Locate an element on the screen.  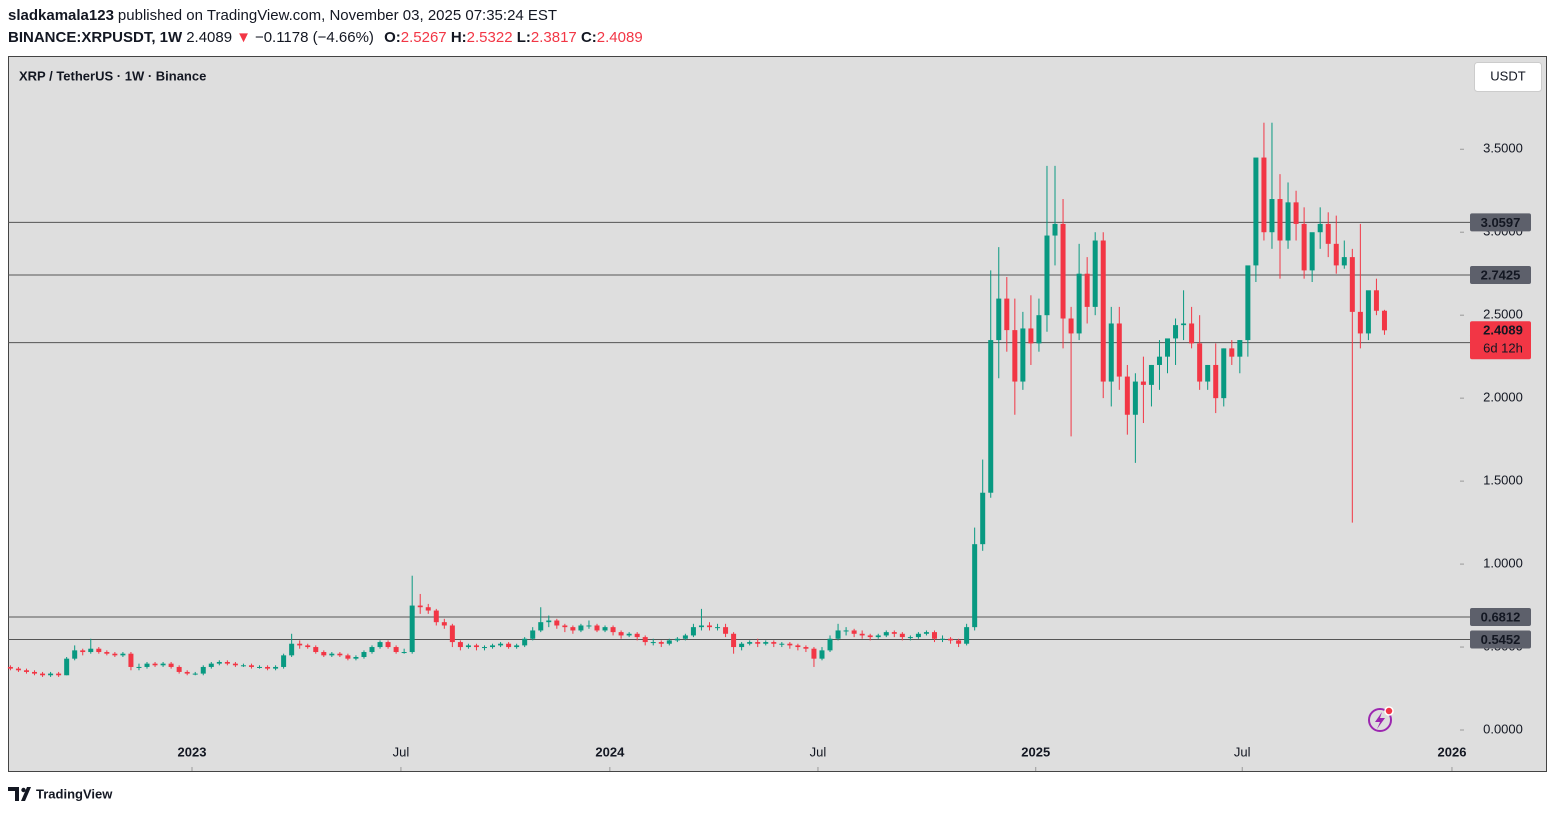
symbol: BINANCE:XRPUSDT, 1W is located at coordinates (95, 37).